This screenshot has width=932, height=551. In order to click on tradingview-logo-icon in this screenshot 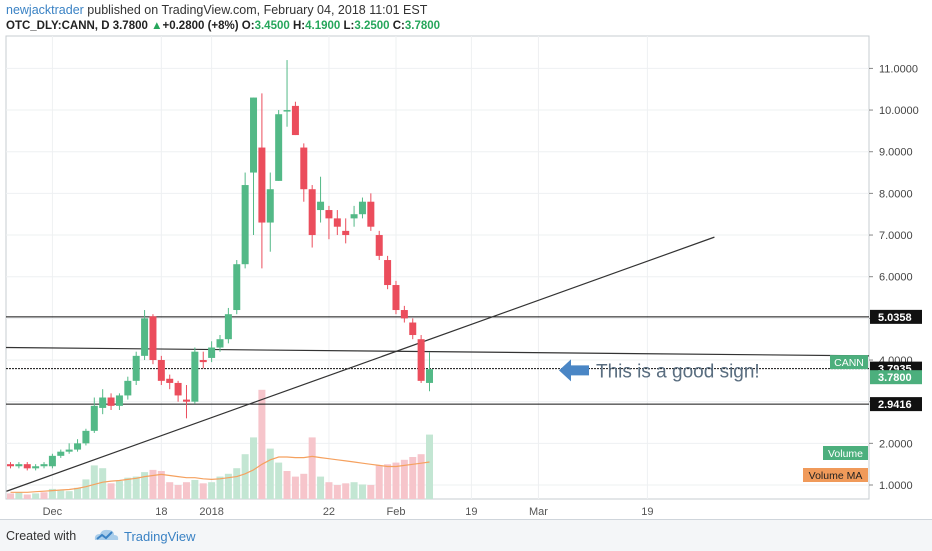, I will do `click(106, 534)`.